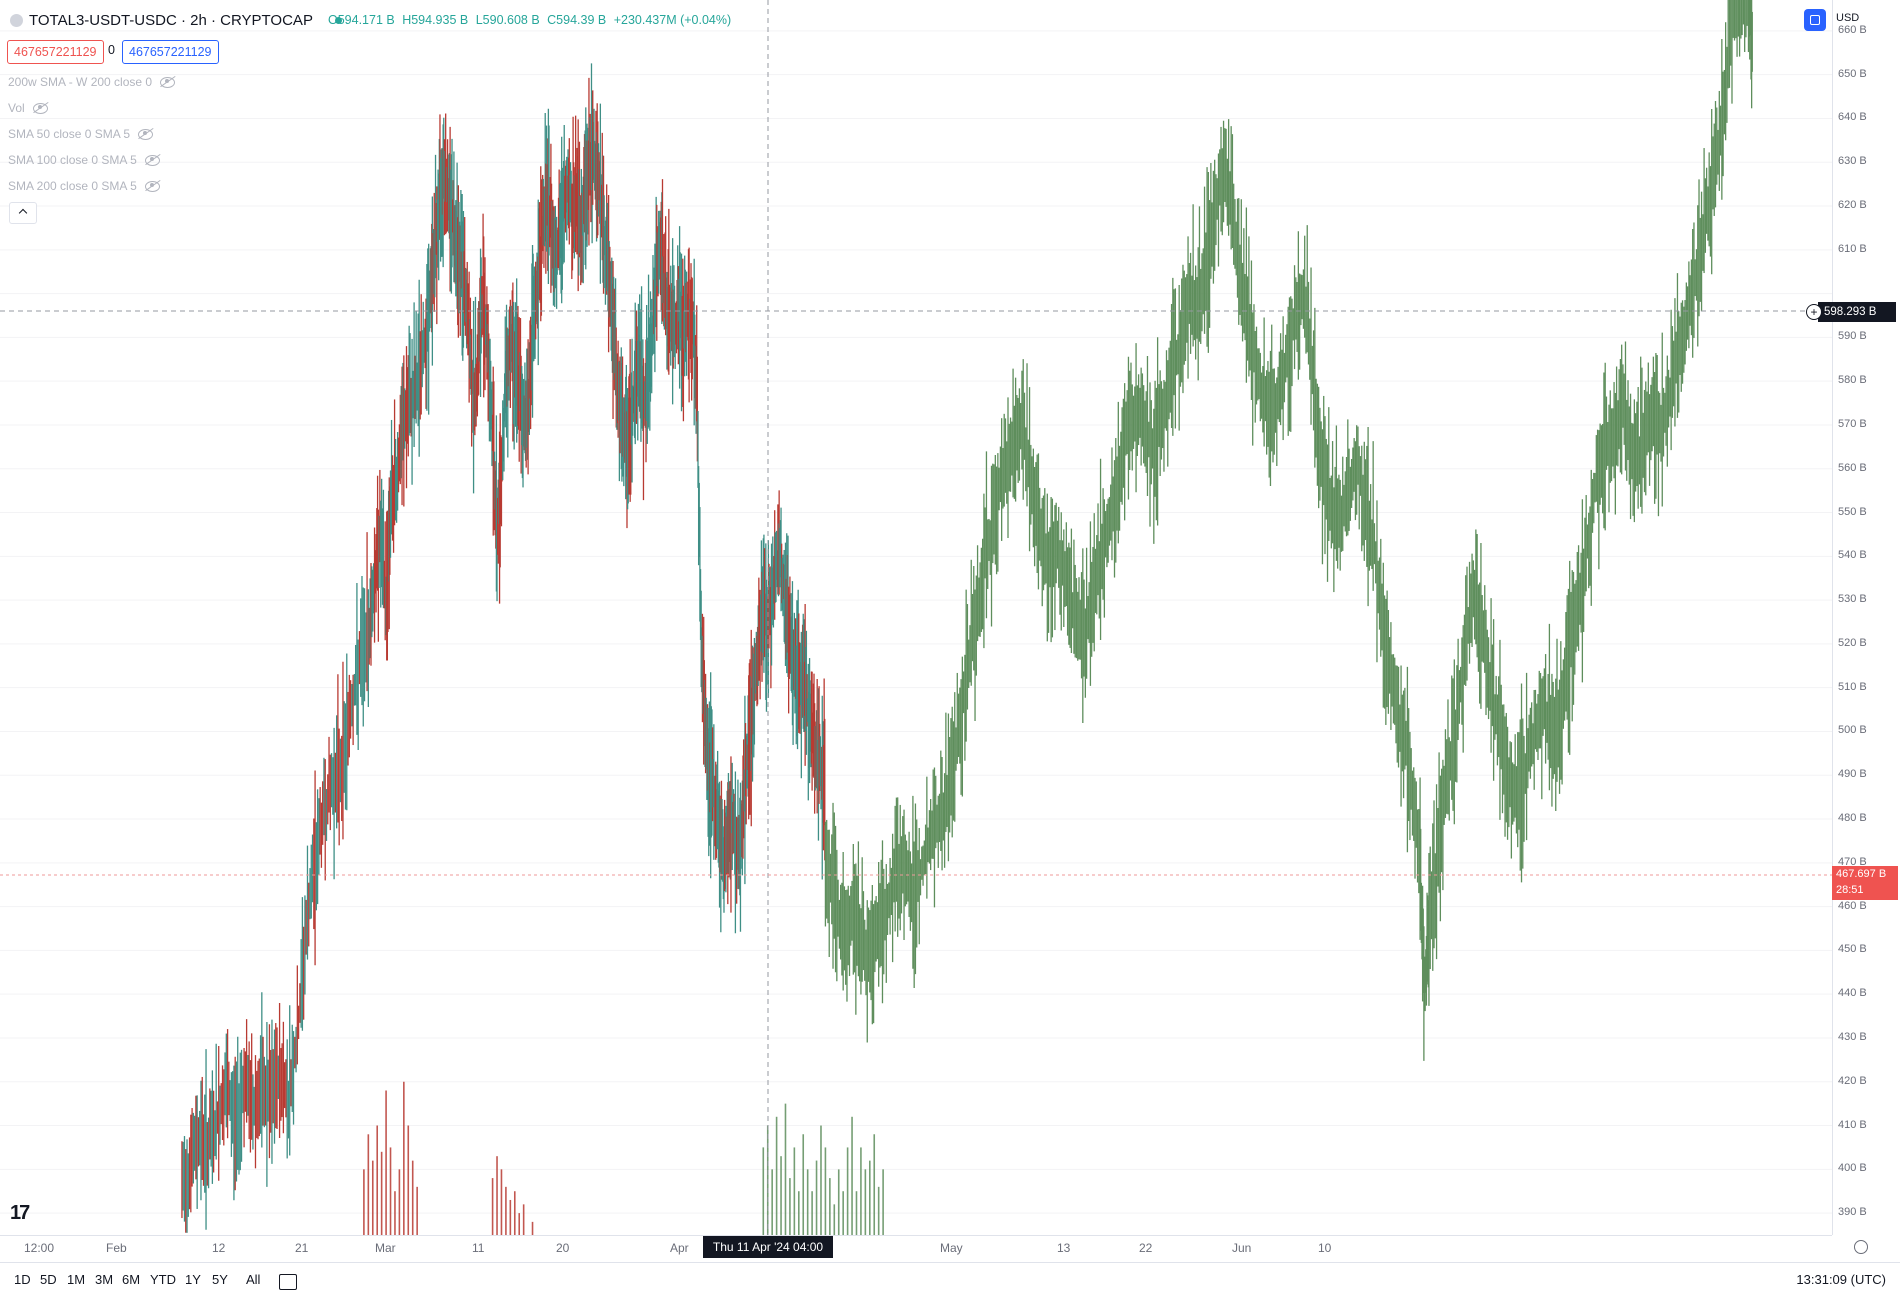  What do you see at coordinates (679, 1248) in the screenshot?
I see `time-tick-label: Apr` at bounding box center [679, 1248].